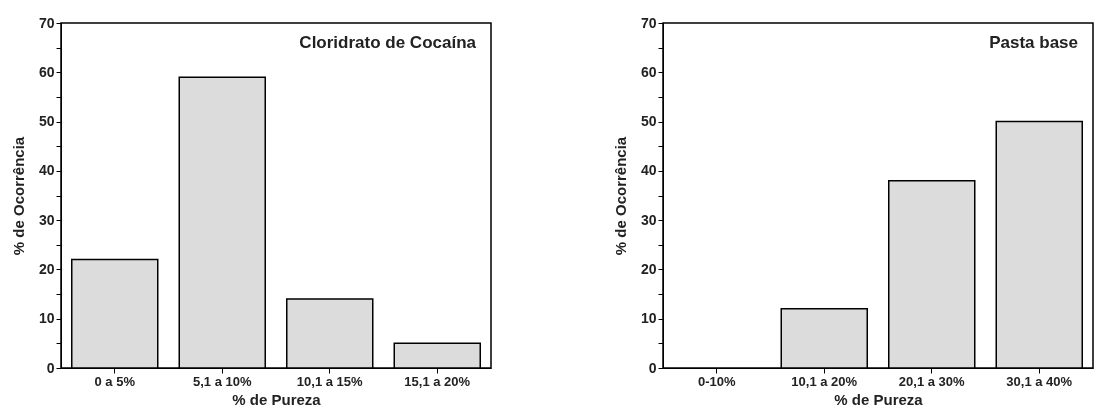 The height and width of the screenshot is (419, 1109). Describe the element at coordinates (1033, 42) in the screenshot. I see `text: Pasta base` at that location.